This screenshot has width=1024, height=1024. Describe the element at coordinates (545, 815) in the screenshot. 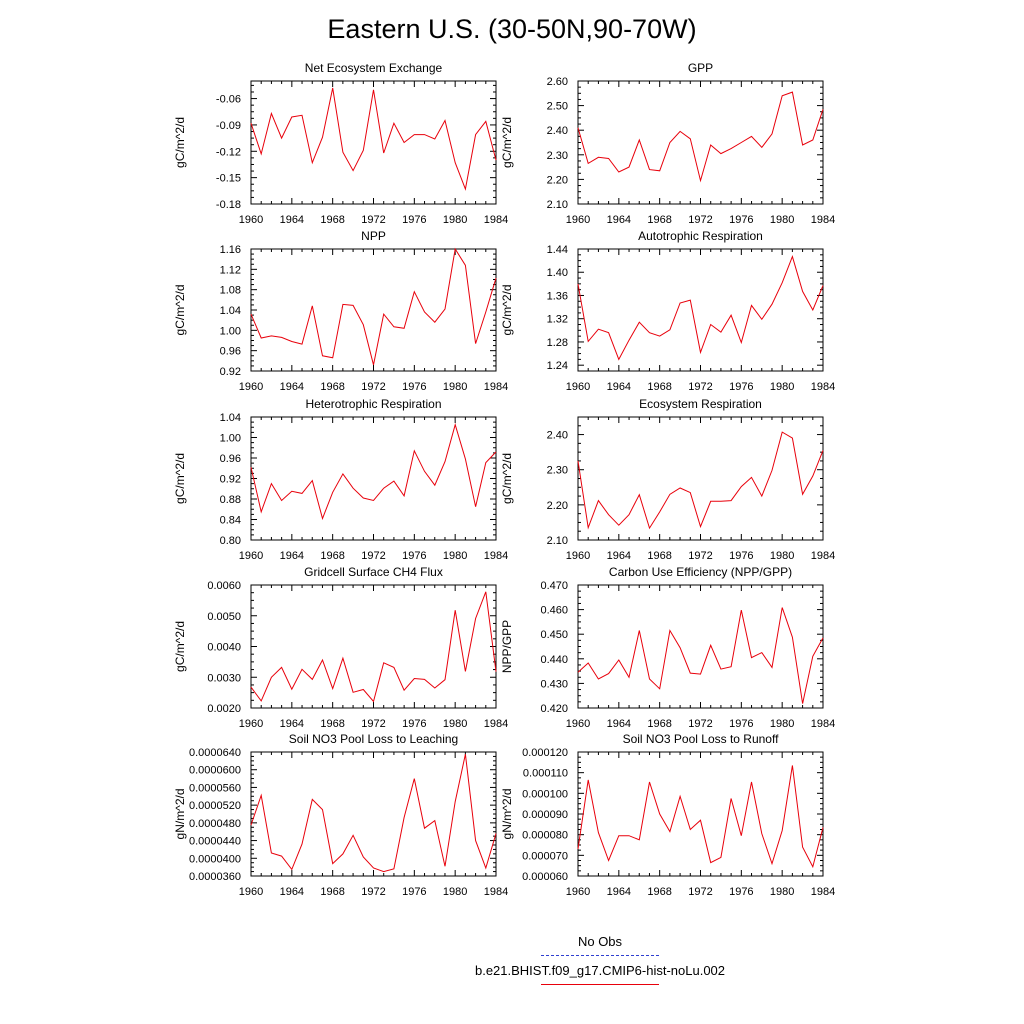

I see `y-tick-label: 0.000090` at that location.